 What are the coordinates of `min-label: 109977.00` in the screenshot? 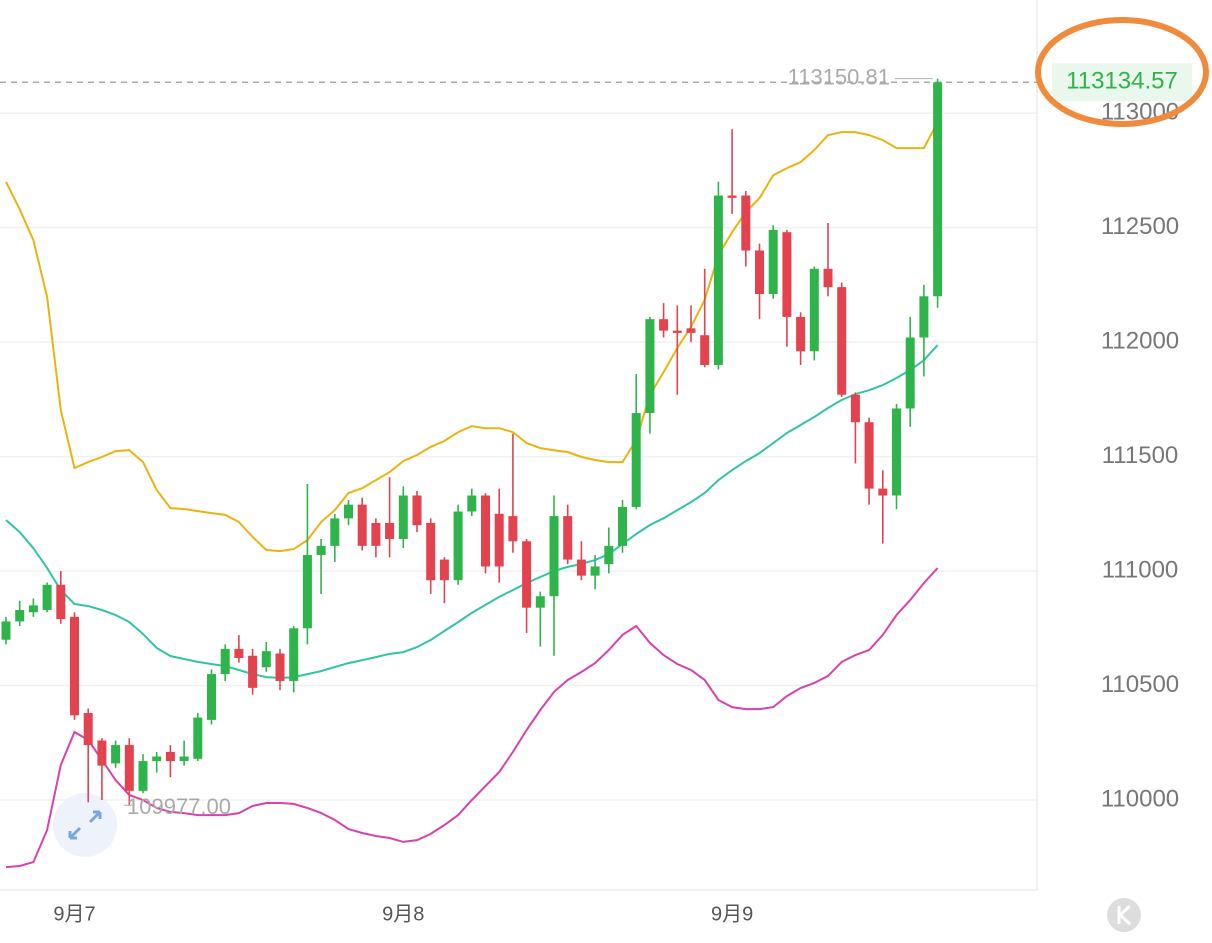 It's located at (179, 806).